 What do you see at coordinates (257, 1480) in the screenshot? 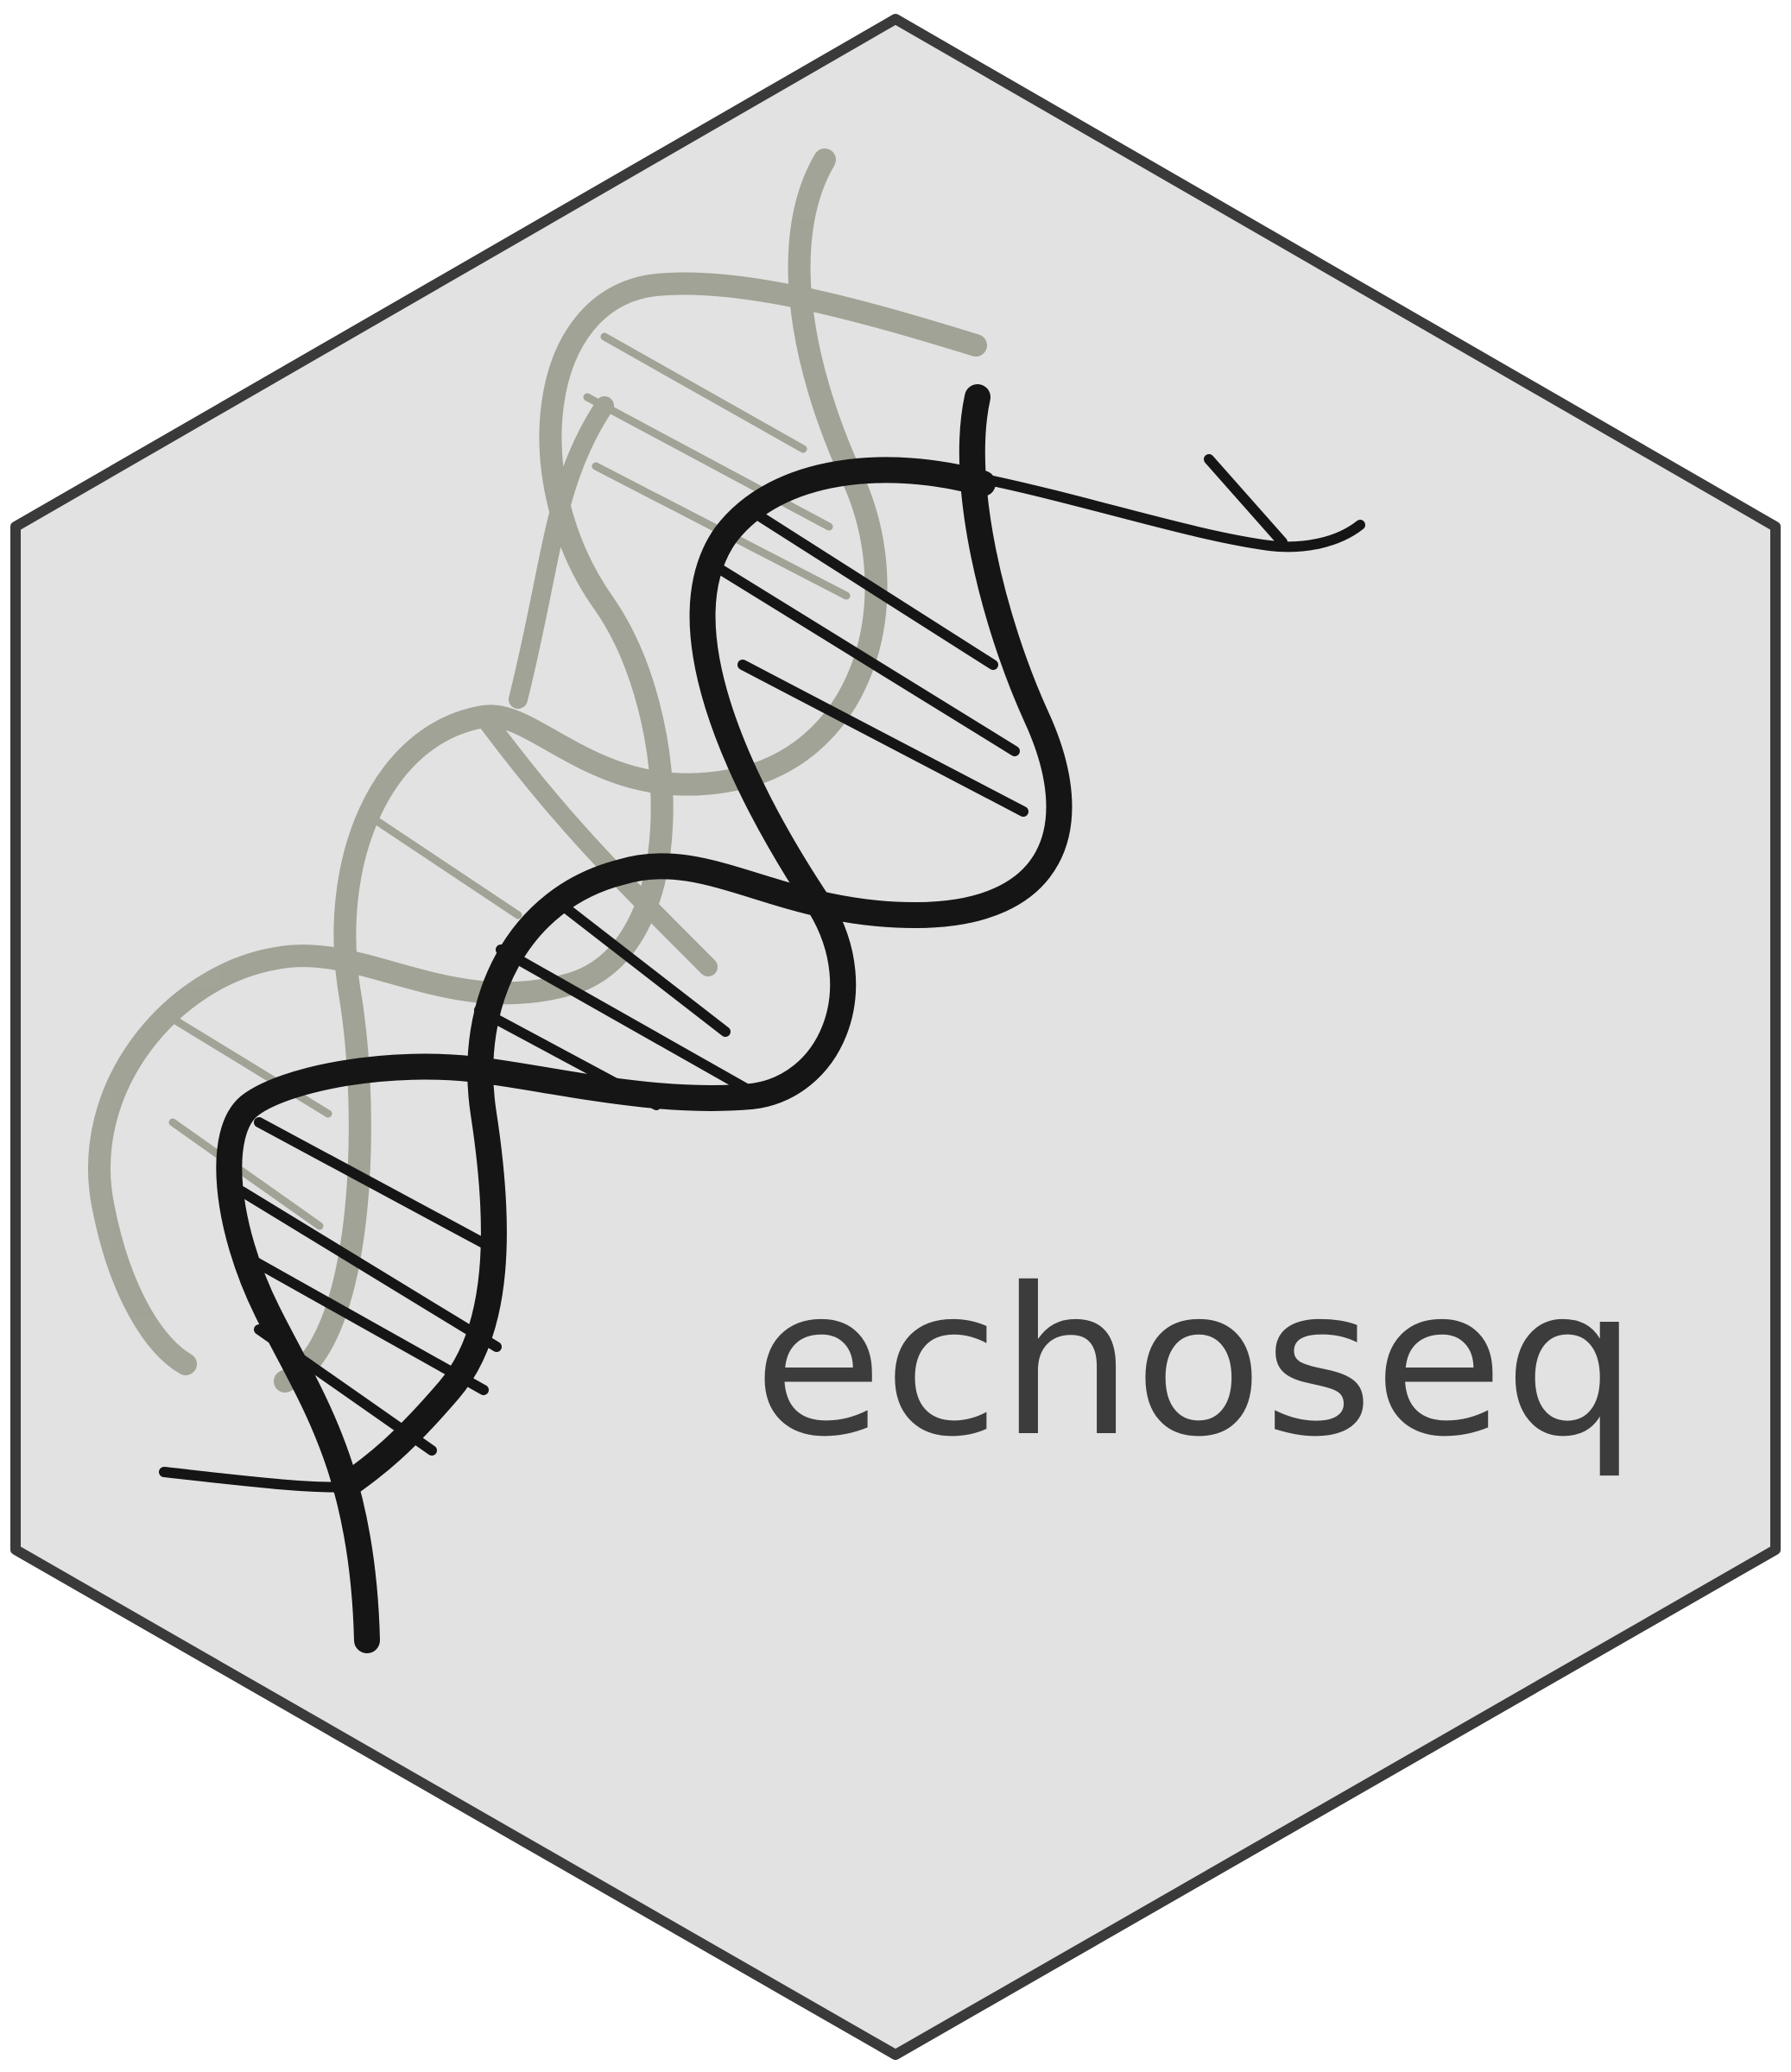
I see `front-strand-left-tail` at bounding box center [257, 1480].